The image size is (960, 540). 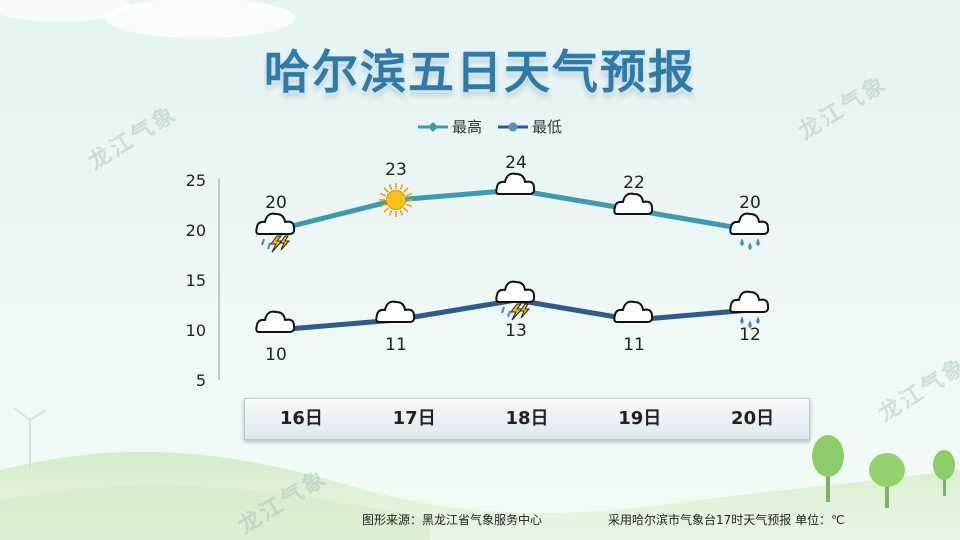 What do you see at coordinates (301, 418) in the screenshot?
I see `day-label: 16日` at bounding box center [301, 418].